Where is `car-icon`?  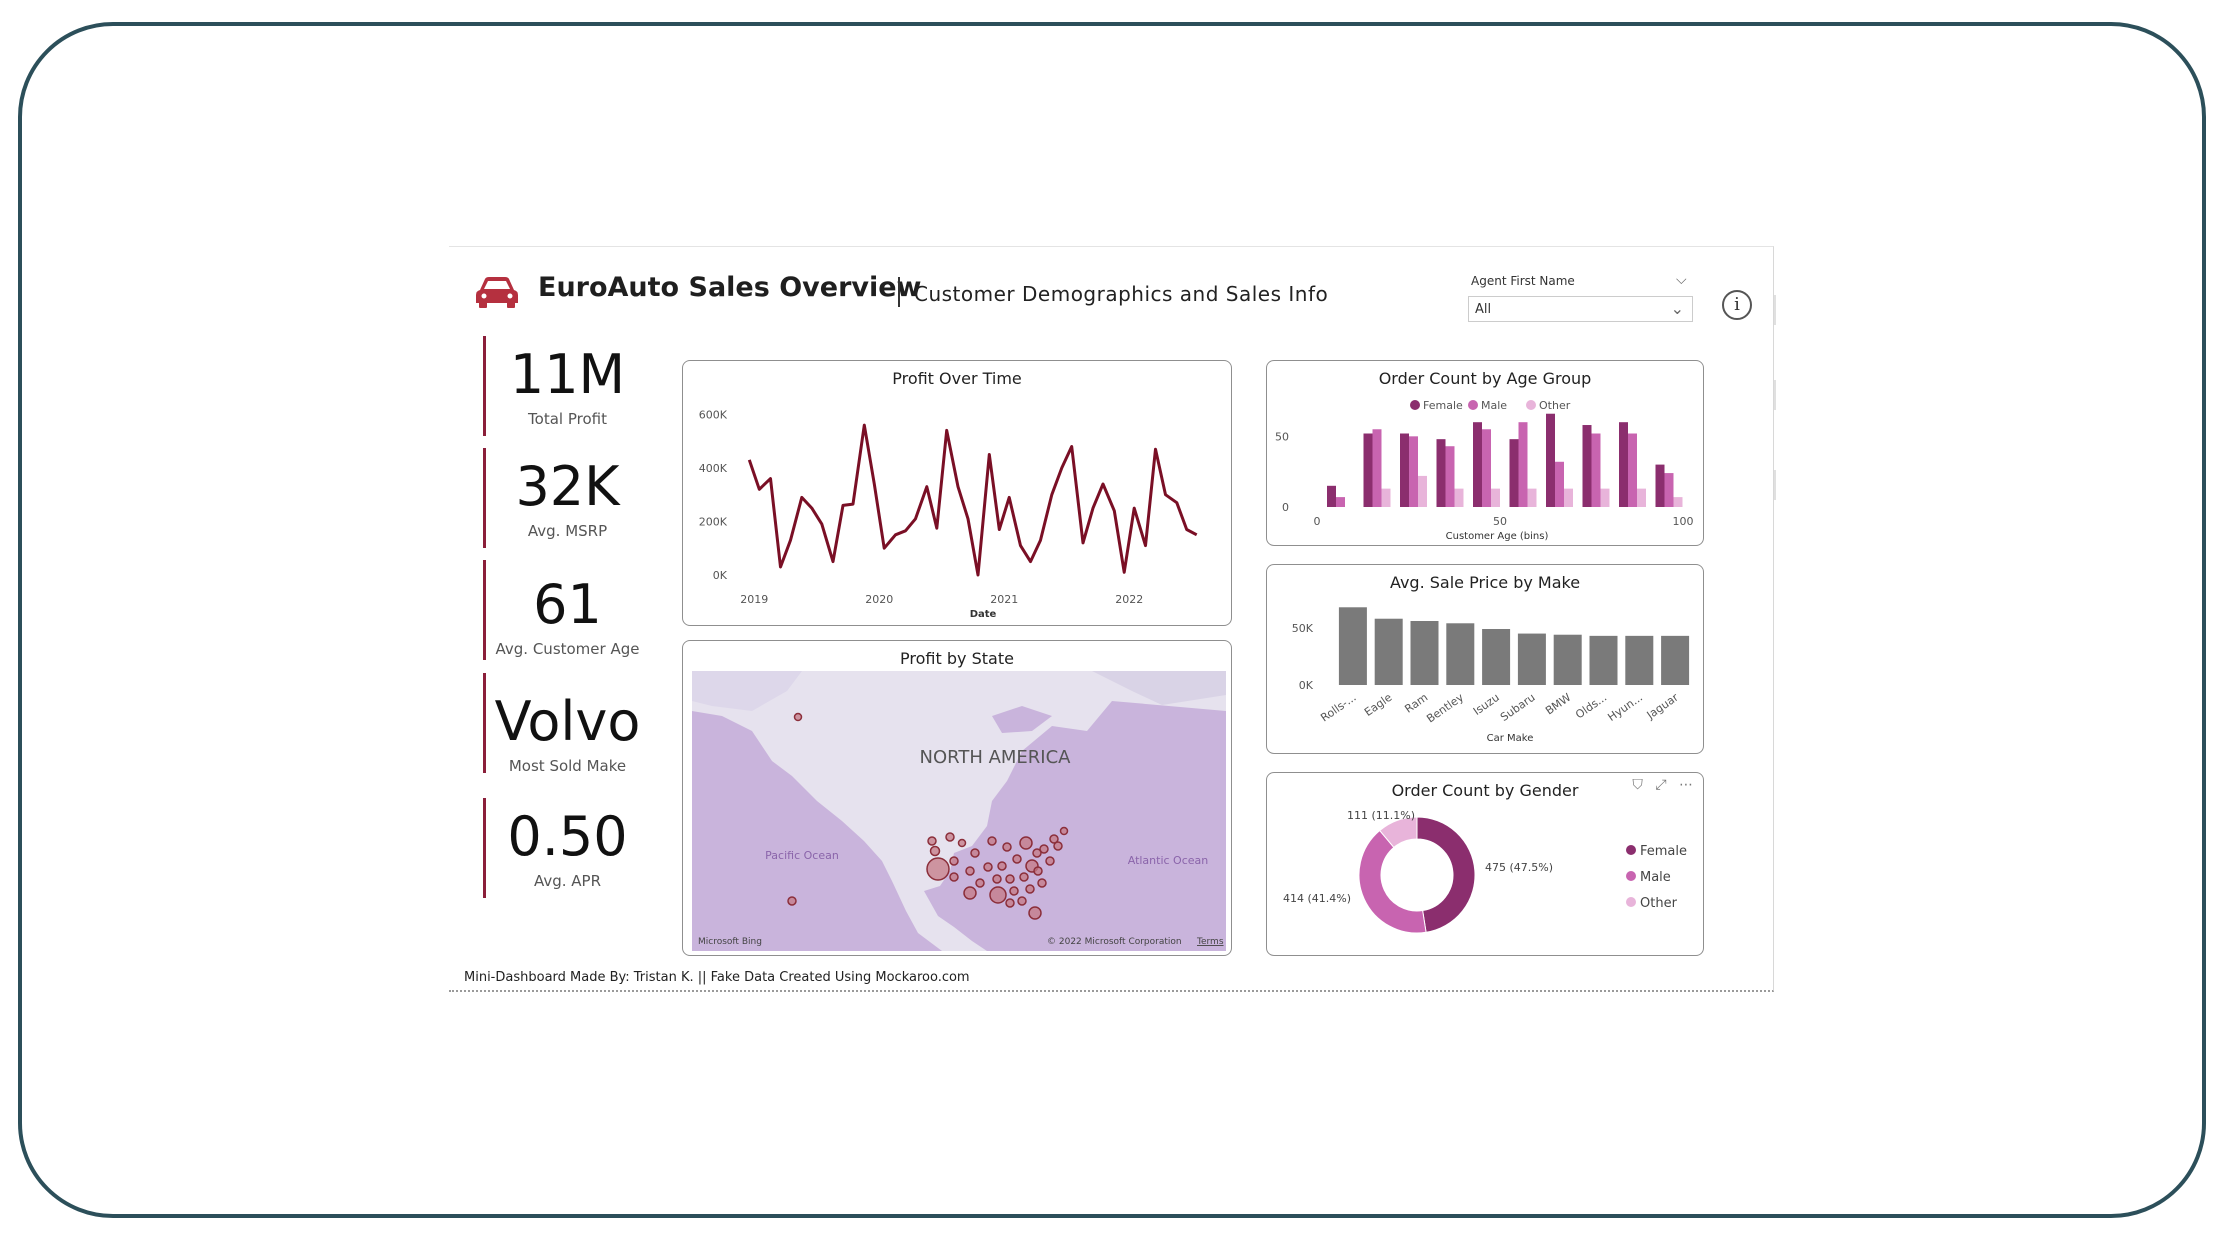 car-icon is located at coordinates (497, 292).